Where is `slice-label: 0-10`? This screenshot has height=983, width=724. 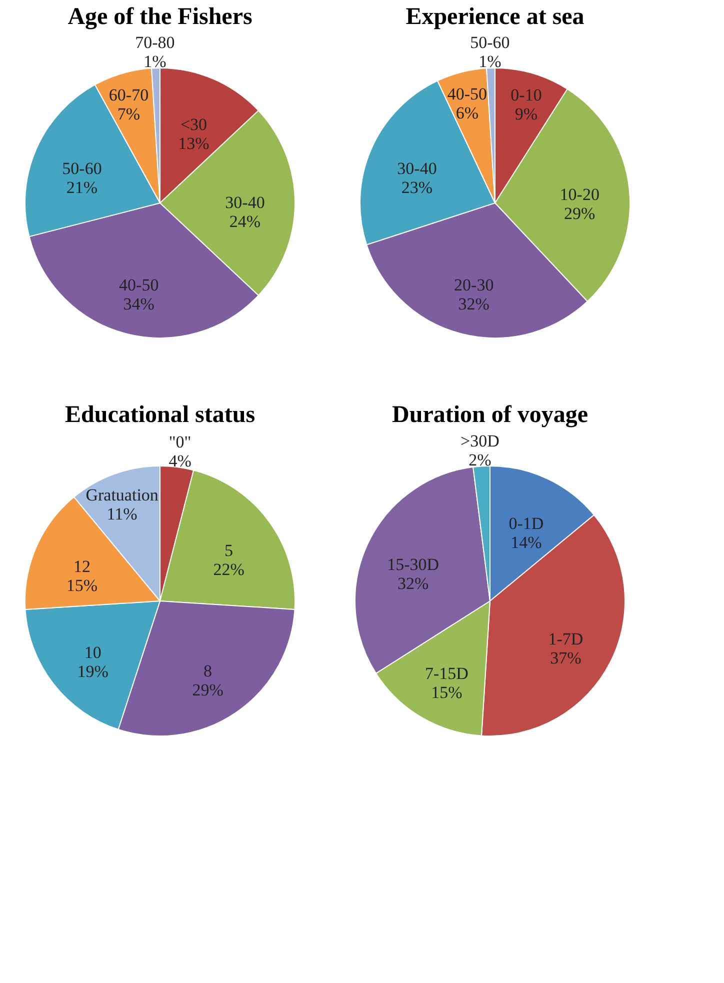 slice-label: 0-10 is located at coordinates (526, 94).